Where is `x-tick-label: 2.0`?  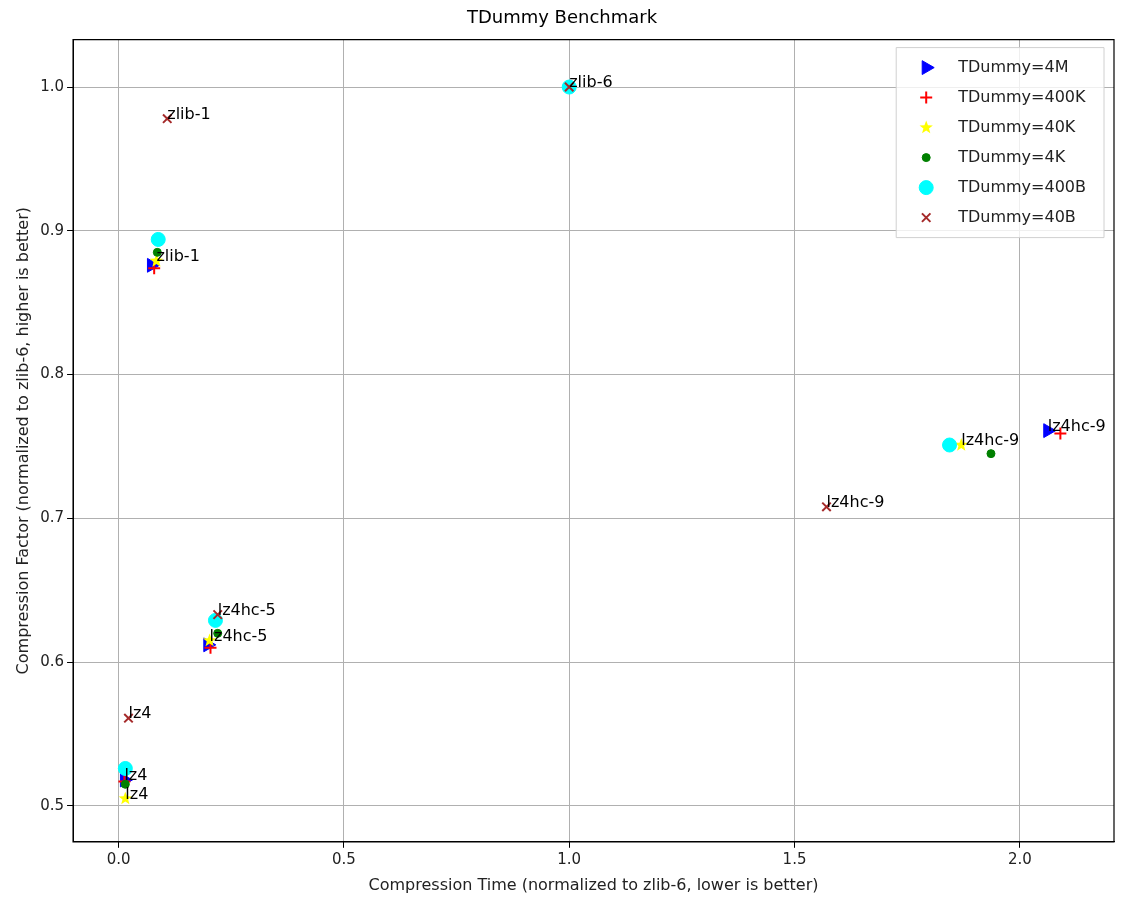 x-tick-label: 2.0 is located at coordinates (1019, 858).